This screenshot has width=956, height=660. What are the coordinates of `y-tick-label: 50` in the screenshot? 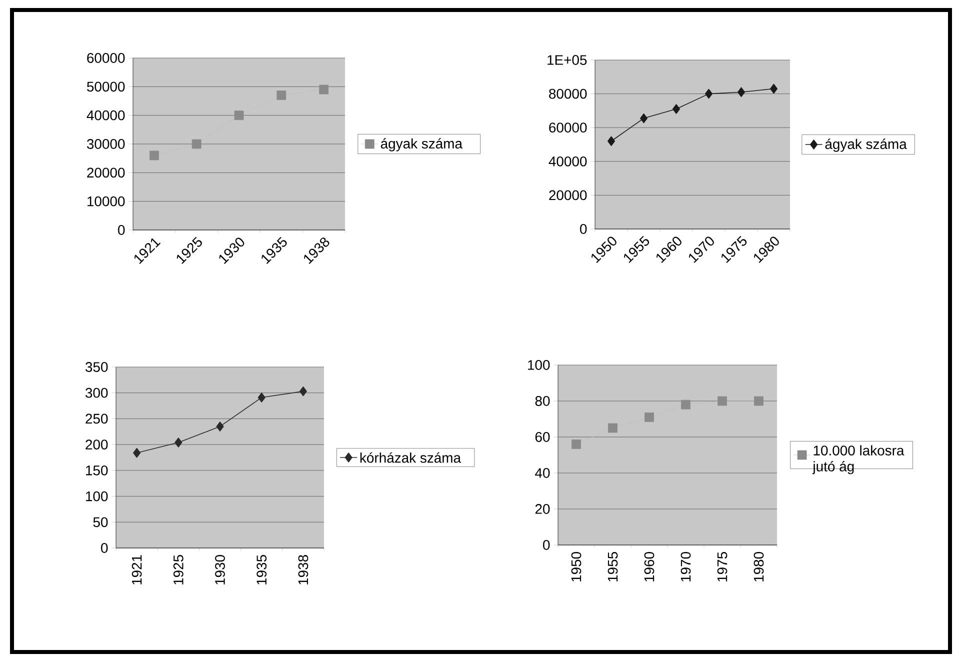 It's located at (100, 522).